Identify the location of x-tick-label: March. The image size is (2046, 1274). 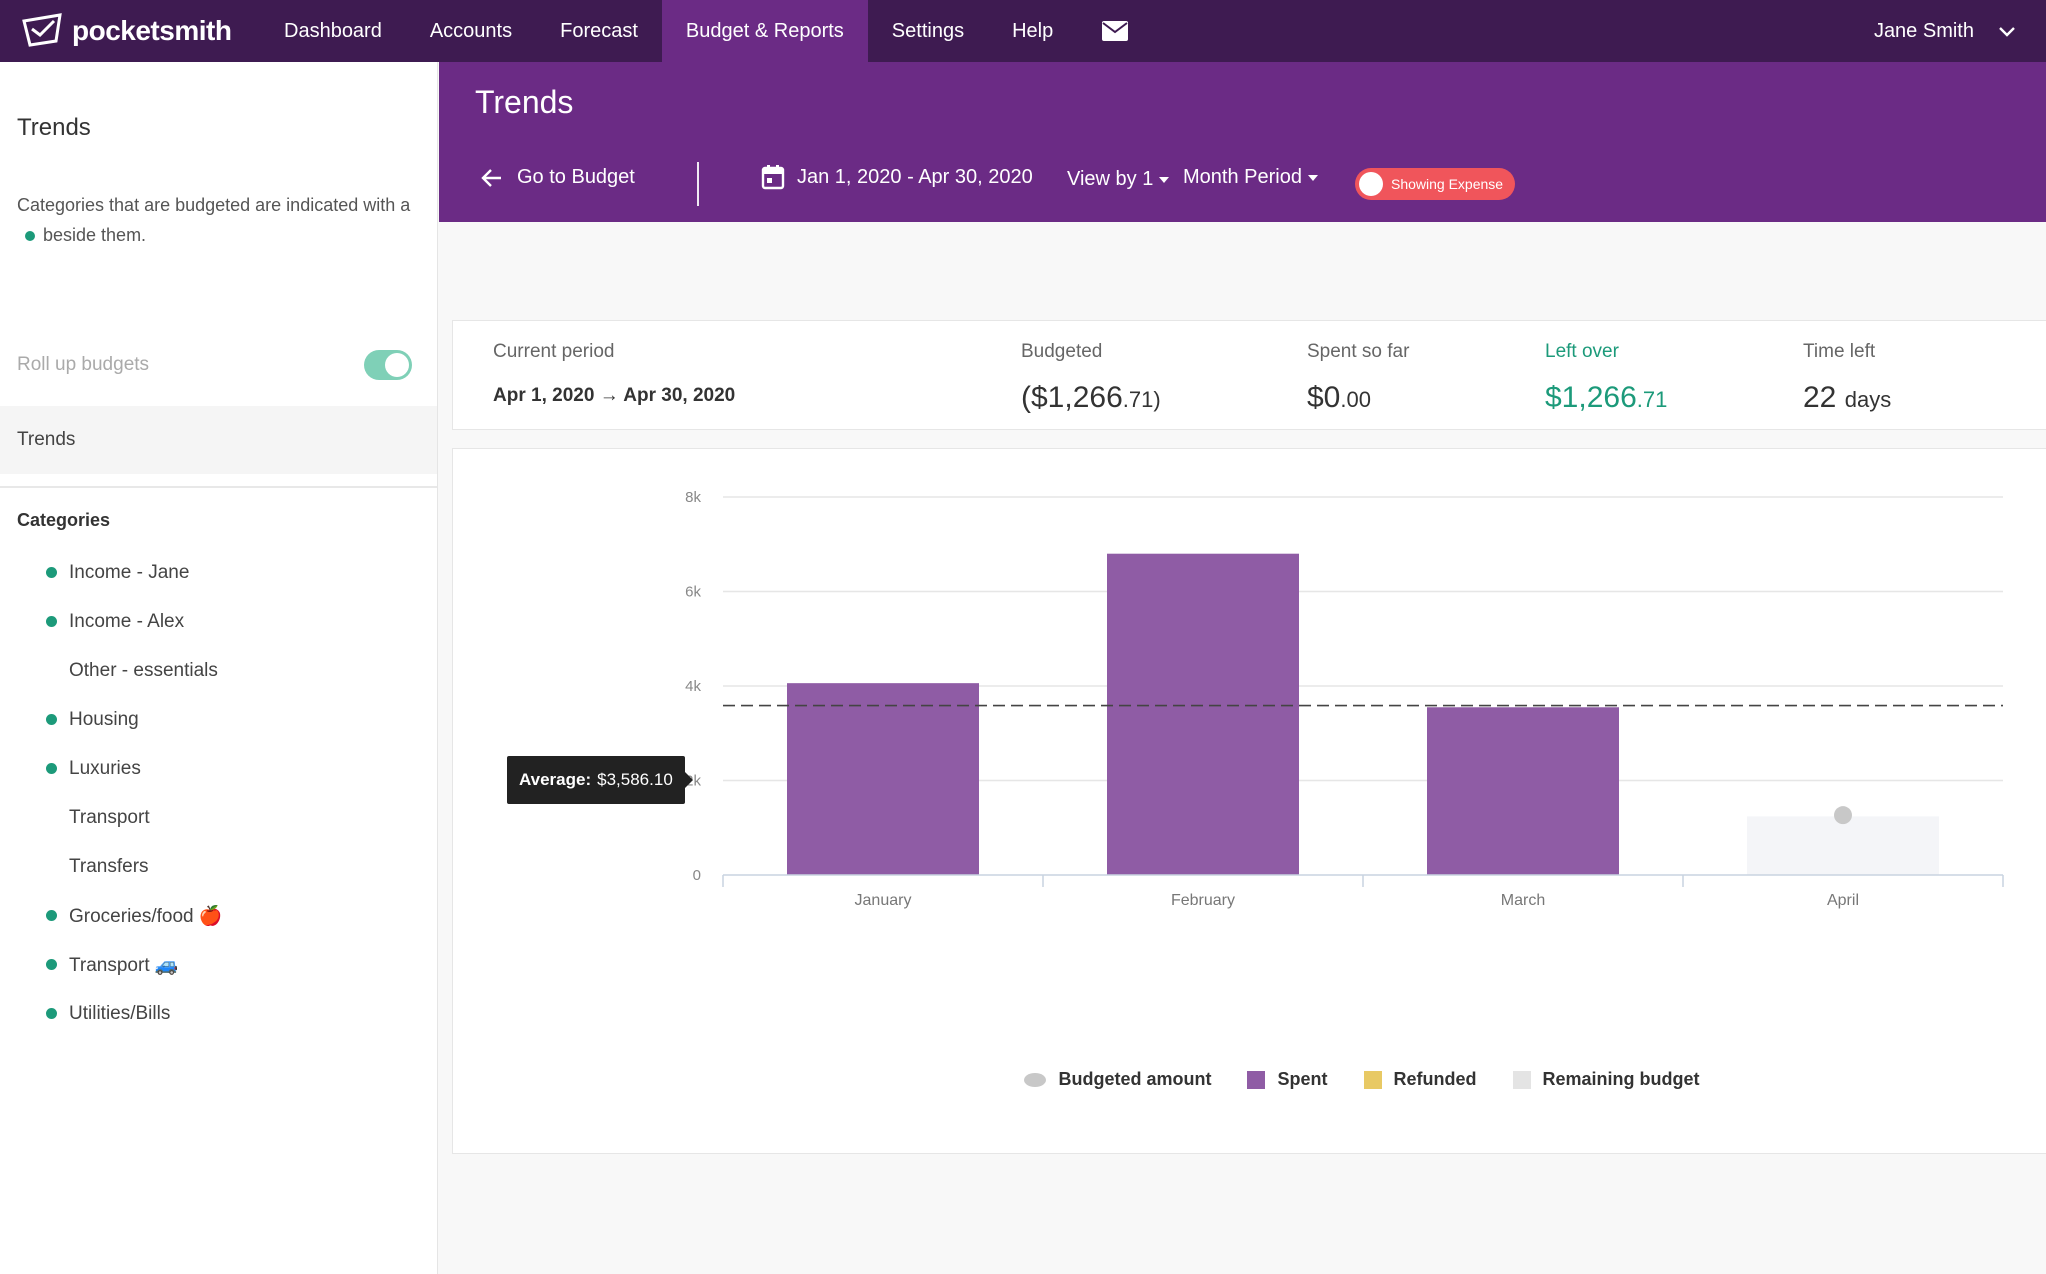
(1523, 900).